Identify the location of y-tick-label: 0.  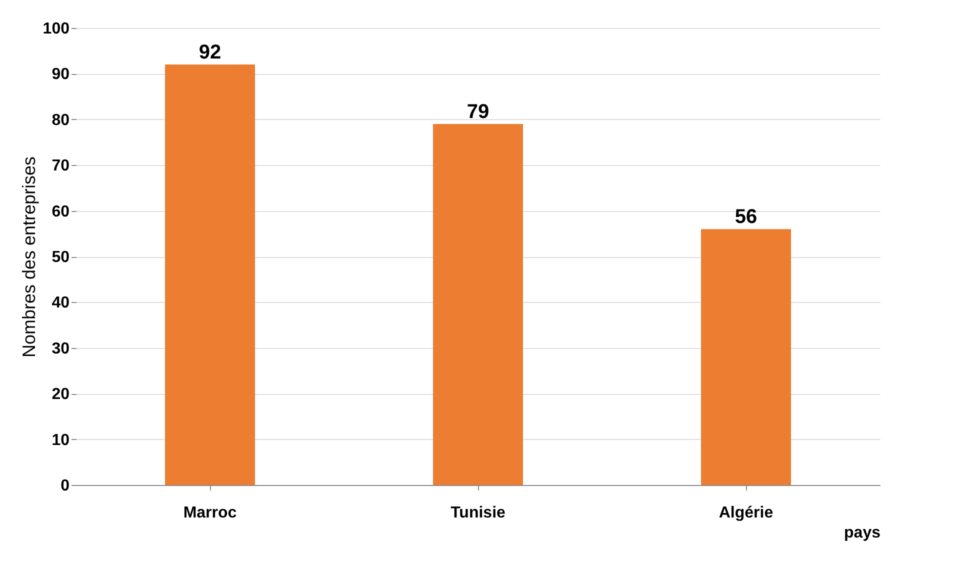
(65, 486).